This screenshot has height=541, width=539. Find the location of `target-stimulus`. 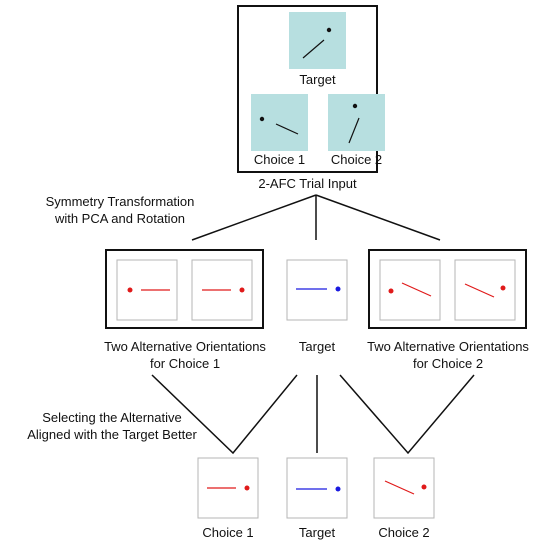

target-stimulus is located at coordinates (317, 40).